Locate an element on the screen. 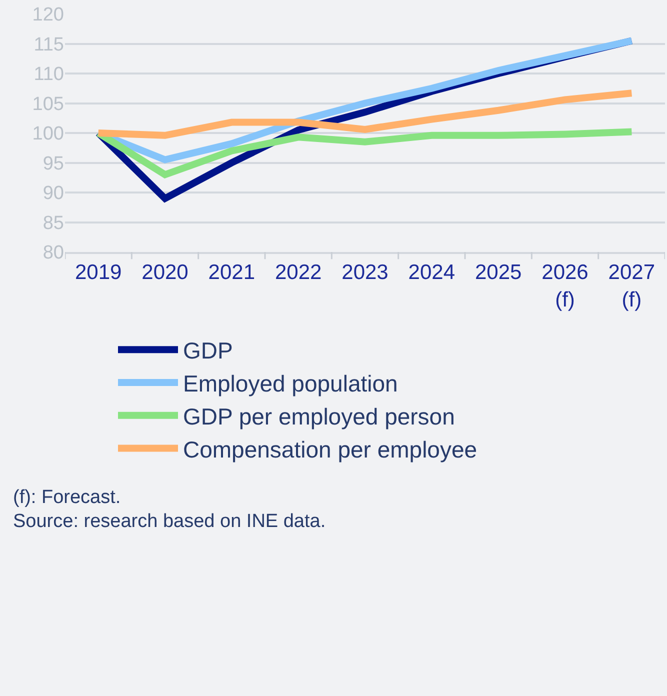 The image size is (667, 696). x-tick-label: 2024 is located at coordinates (432, 272).